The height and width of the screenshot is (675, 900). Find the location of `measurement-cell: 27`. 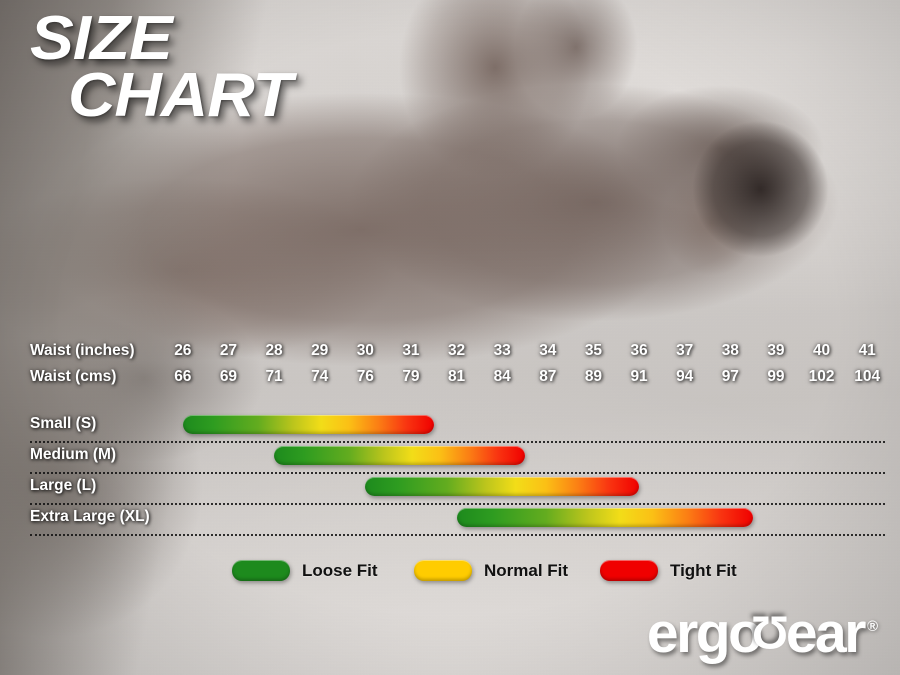

measurement-cell: 27 is located at coordinates (228, 350).